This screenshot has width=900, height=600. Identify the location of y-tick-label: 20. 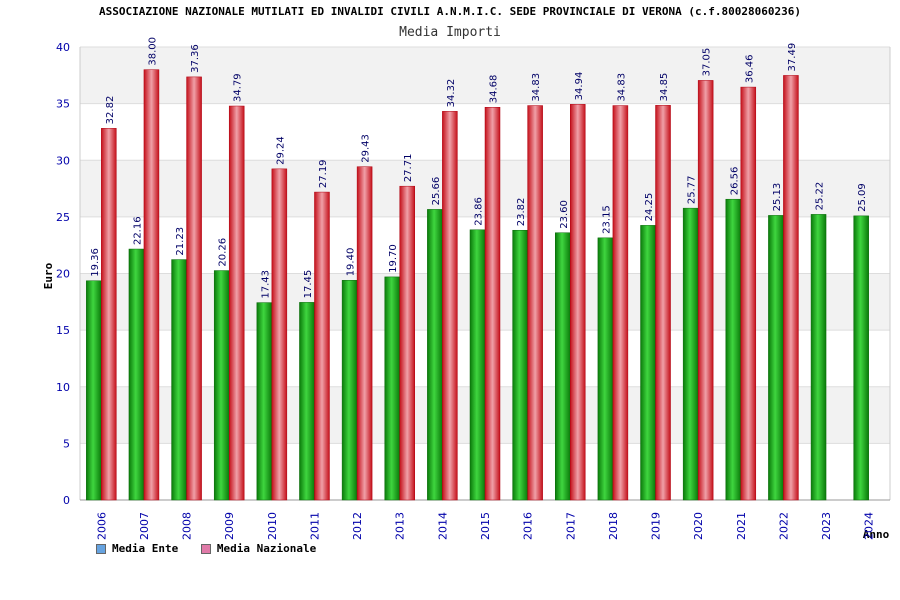
(63, 274).